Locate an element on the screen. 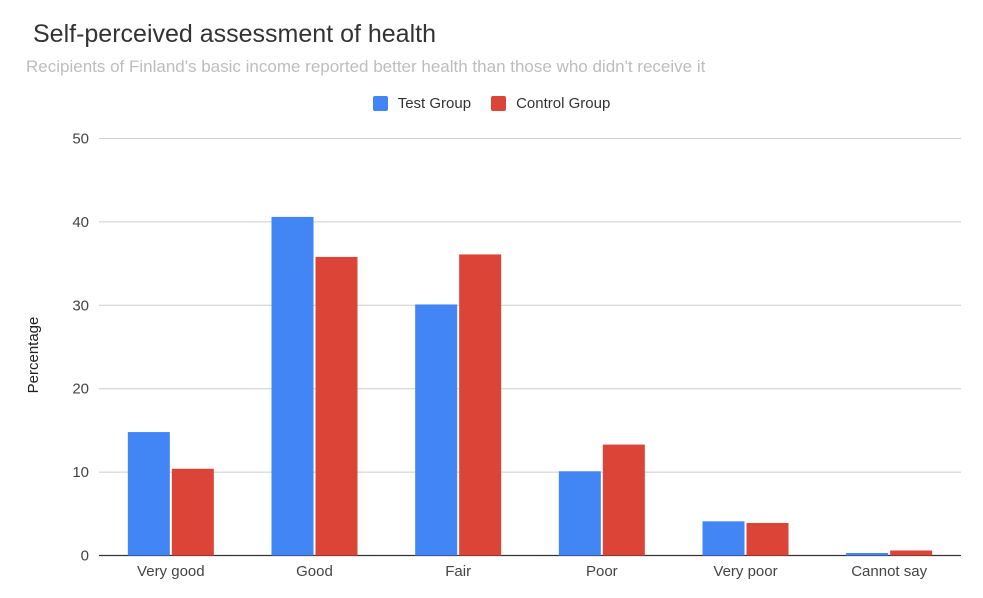 The height and width of the screenshot is (598, 983). chart-title: Self-perceived assessment of health is located at coordinates (234, 34).